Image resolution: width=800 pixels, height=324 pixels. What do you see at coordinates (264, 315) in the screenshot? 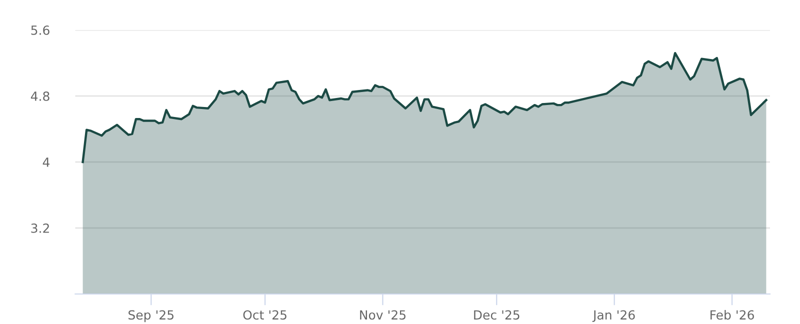
I see `x-tick-label: Oct '25` at bounding box center [264, 315].